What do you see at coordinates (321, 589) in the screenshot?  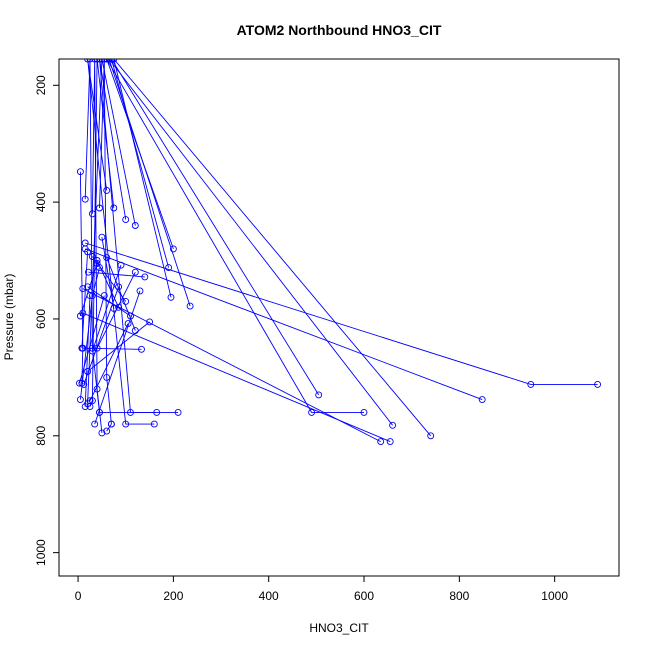 I see `x-axis: 0 200 400 600 800 1000` at bounding box center [321, 589].